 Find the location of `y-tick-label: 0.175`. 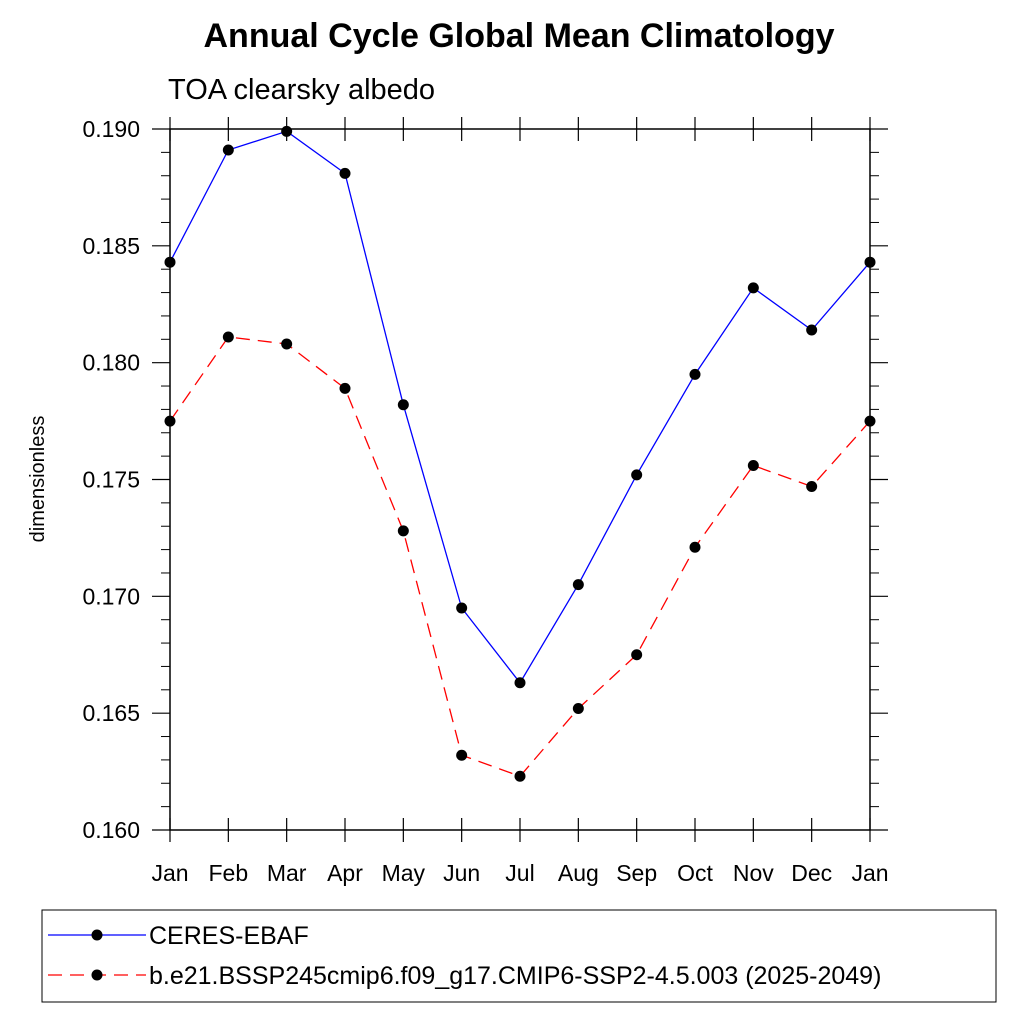

y-tick-label: 0.175 is located at coordinates (111, 480).